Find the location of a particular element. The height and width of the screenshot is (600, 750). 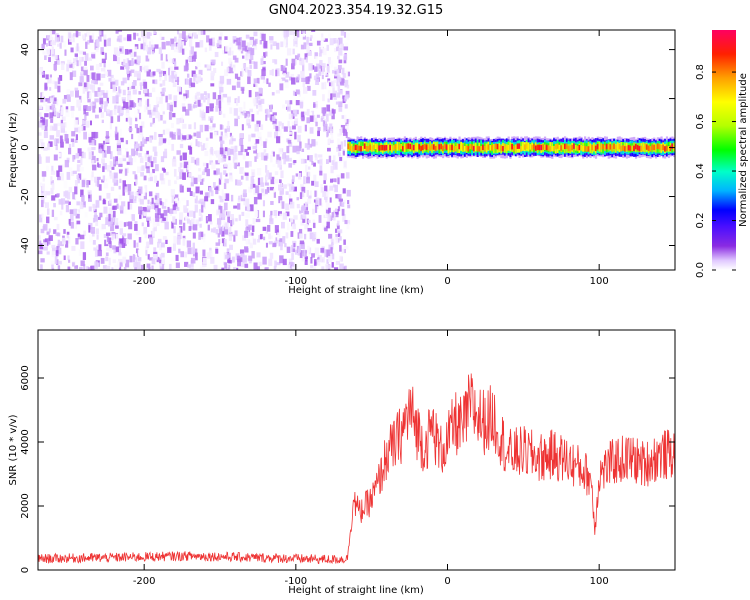

spectrogram-x-axis-label: Height of straight line (km) is located at coordinates (356, 290).